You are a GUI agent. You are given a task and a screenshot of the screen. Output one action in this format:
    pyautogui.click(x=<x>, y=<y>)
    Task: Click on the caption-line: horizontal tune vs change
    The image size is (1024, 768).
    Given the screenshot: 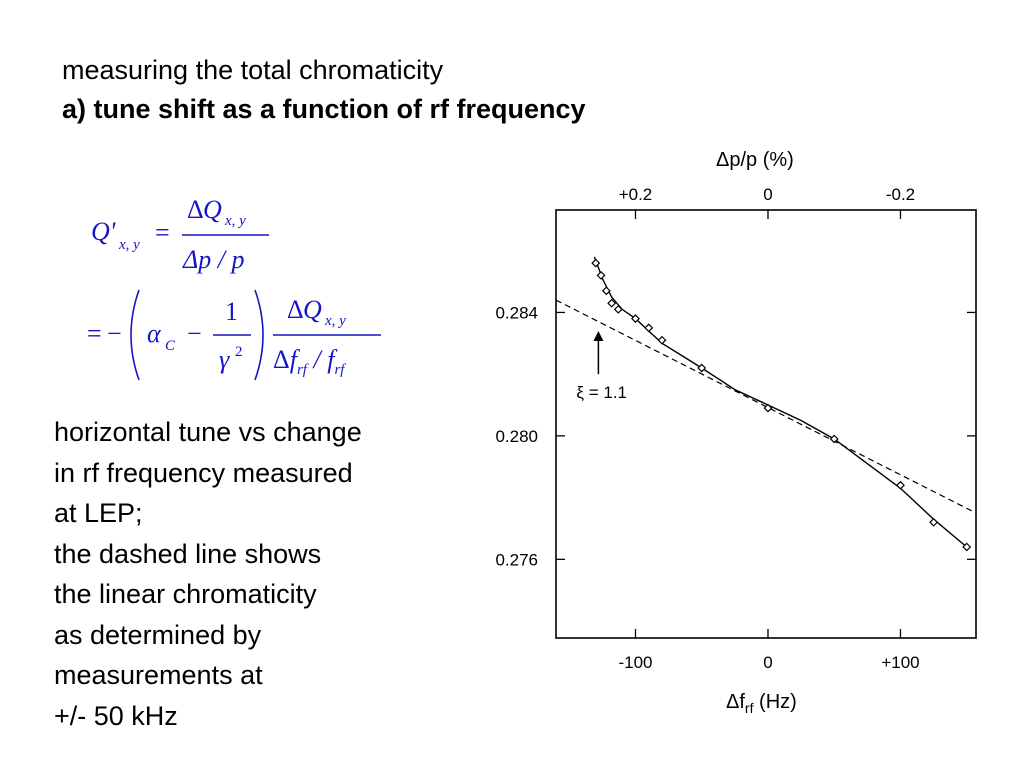 What is the action you would take?
    pyautogui.click(x=208, y=432)
    